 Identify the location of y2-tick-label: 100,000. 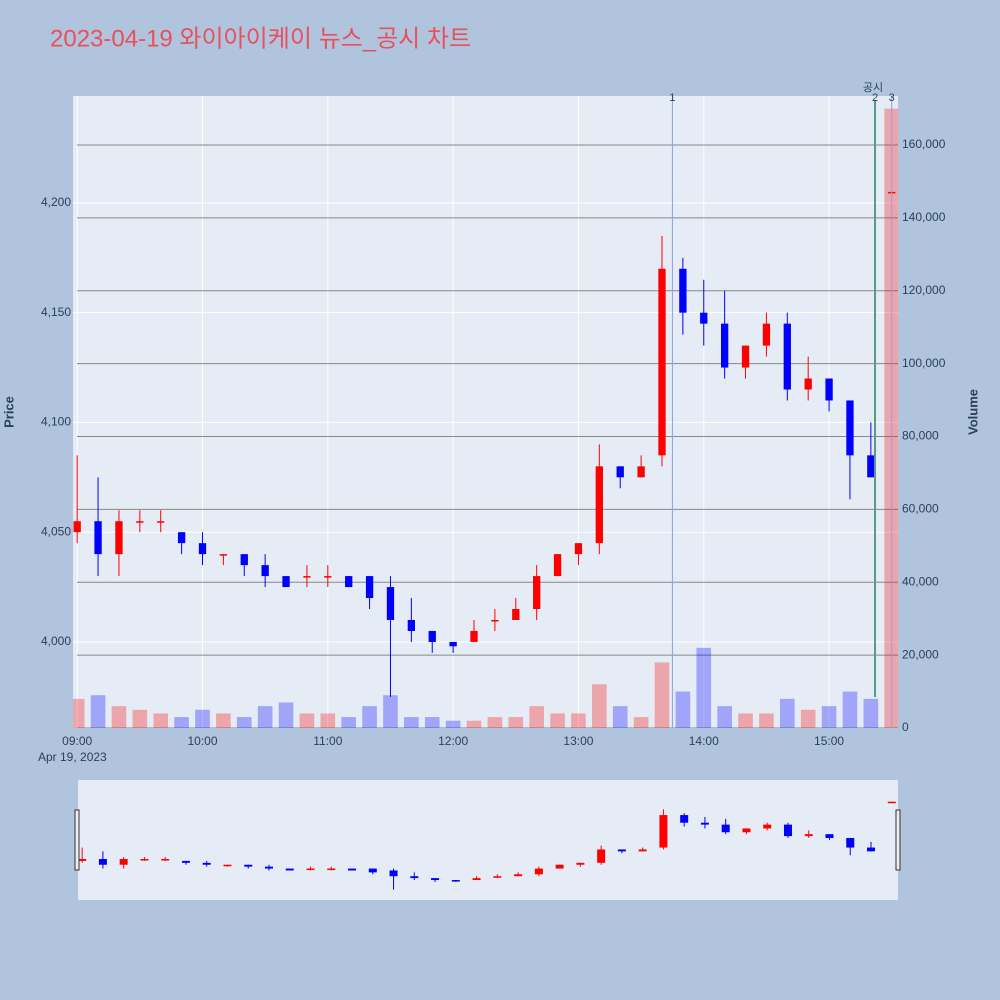
(924, 363).